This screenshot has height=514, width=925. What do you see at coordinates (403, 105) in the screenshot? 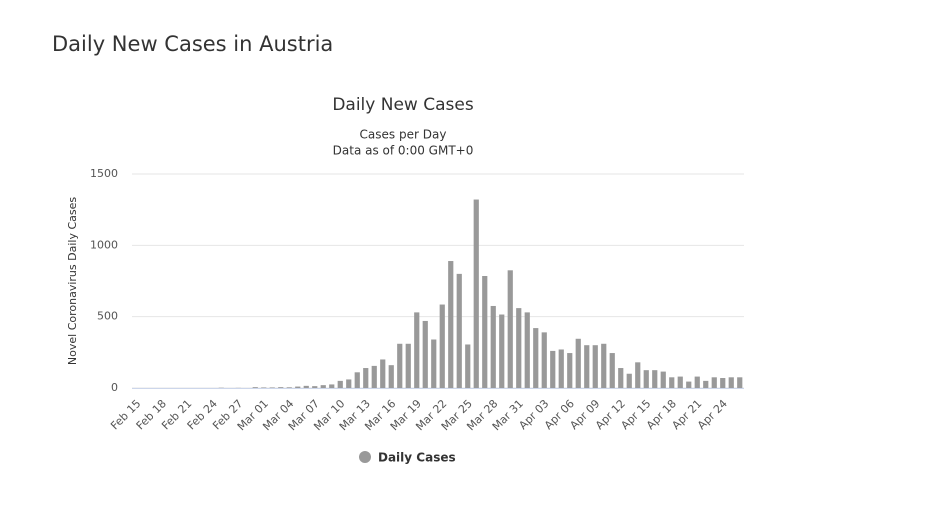
I see `chart-title: Daily New Cases` at bounding box center [403, 105].